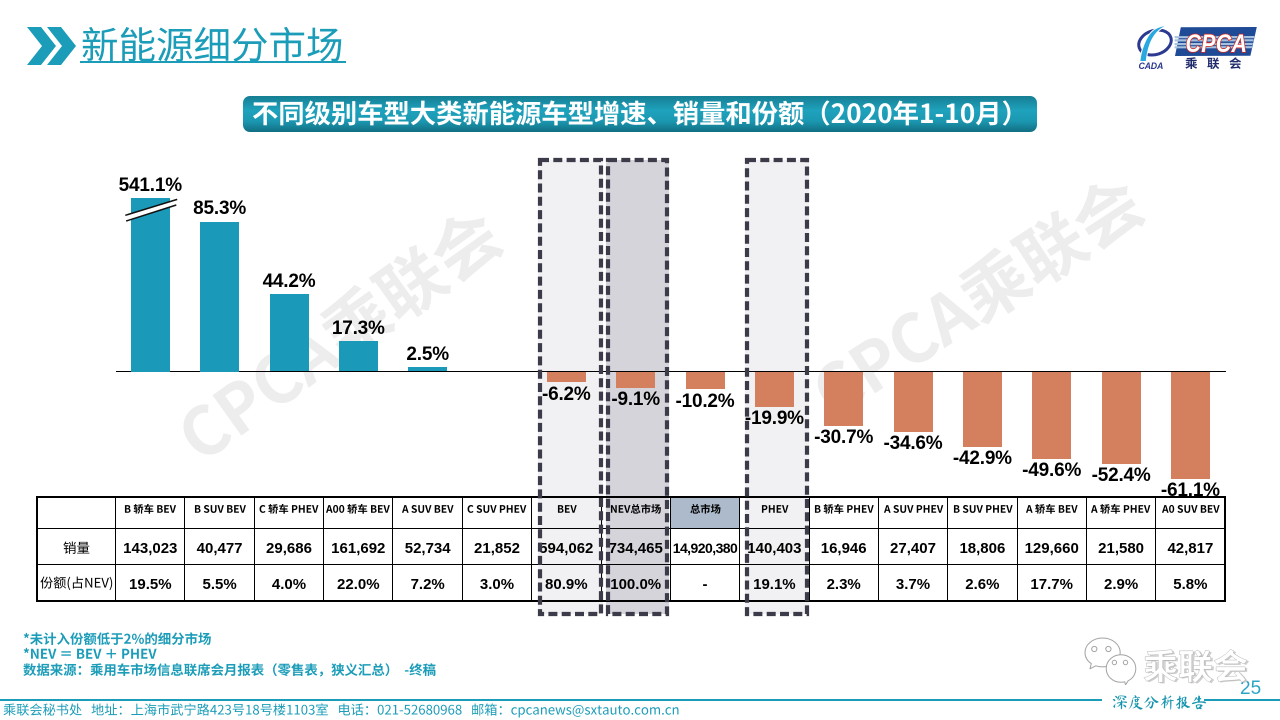 The width and height of the screenshot is (1280, 720). Describe the element at coordinates (1151, 66) in the screenshot. I see `svg-text: CADA` at that location.